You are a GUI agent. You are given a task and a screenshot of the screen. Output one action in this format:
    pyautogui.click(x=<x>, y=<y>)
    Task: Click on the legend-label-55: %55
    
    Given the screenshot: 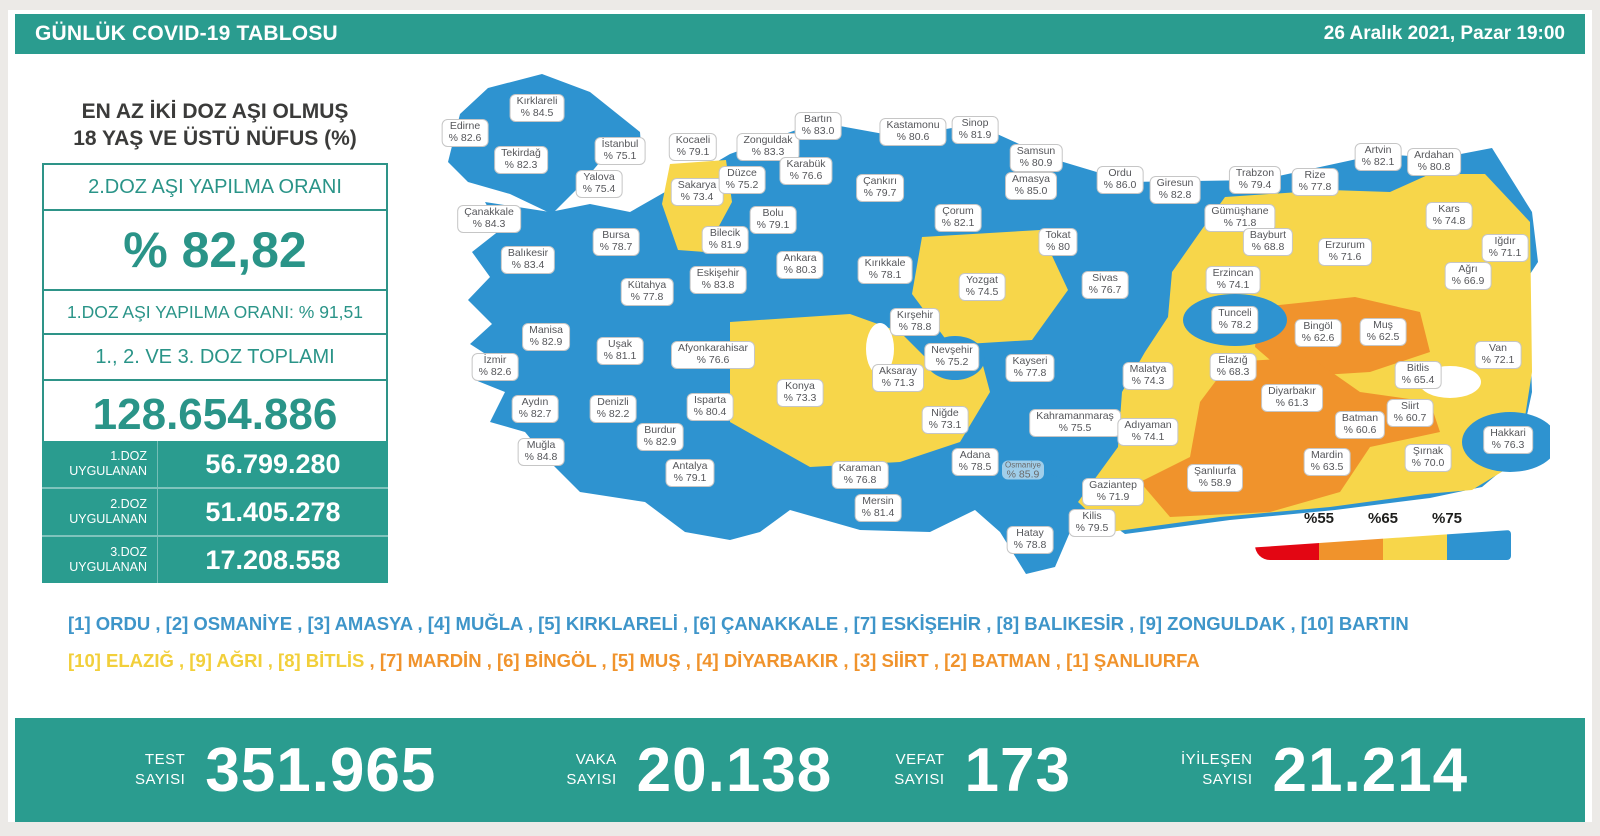 What is the action you would take?
    pyautogui.click(x=1319, y=518)
    